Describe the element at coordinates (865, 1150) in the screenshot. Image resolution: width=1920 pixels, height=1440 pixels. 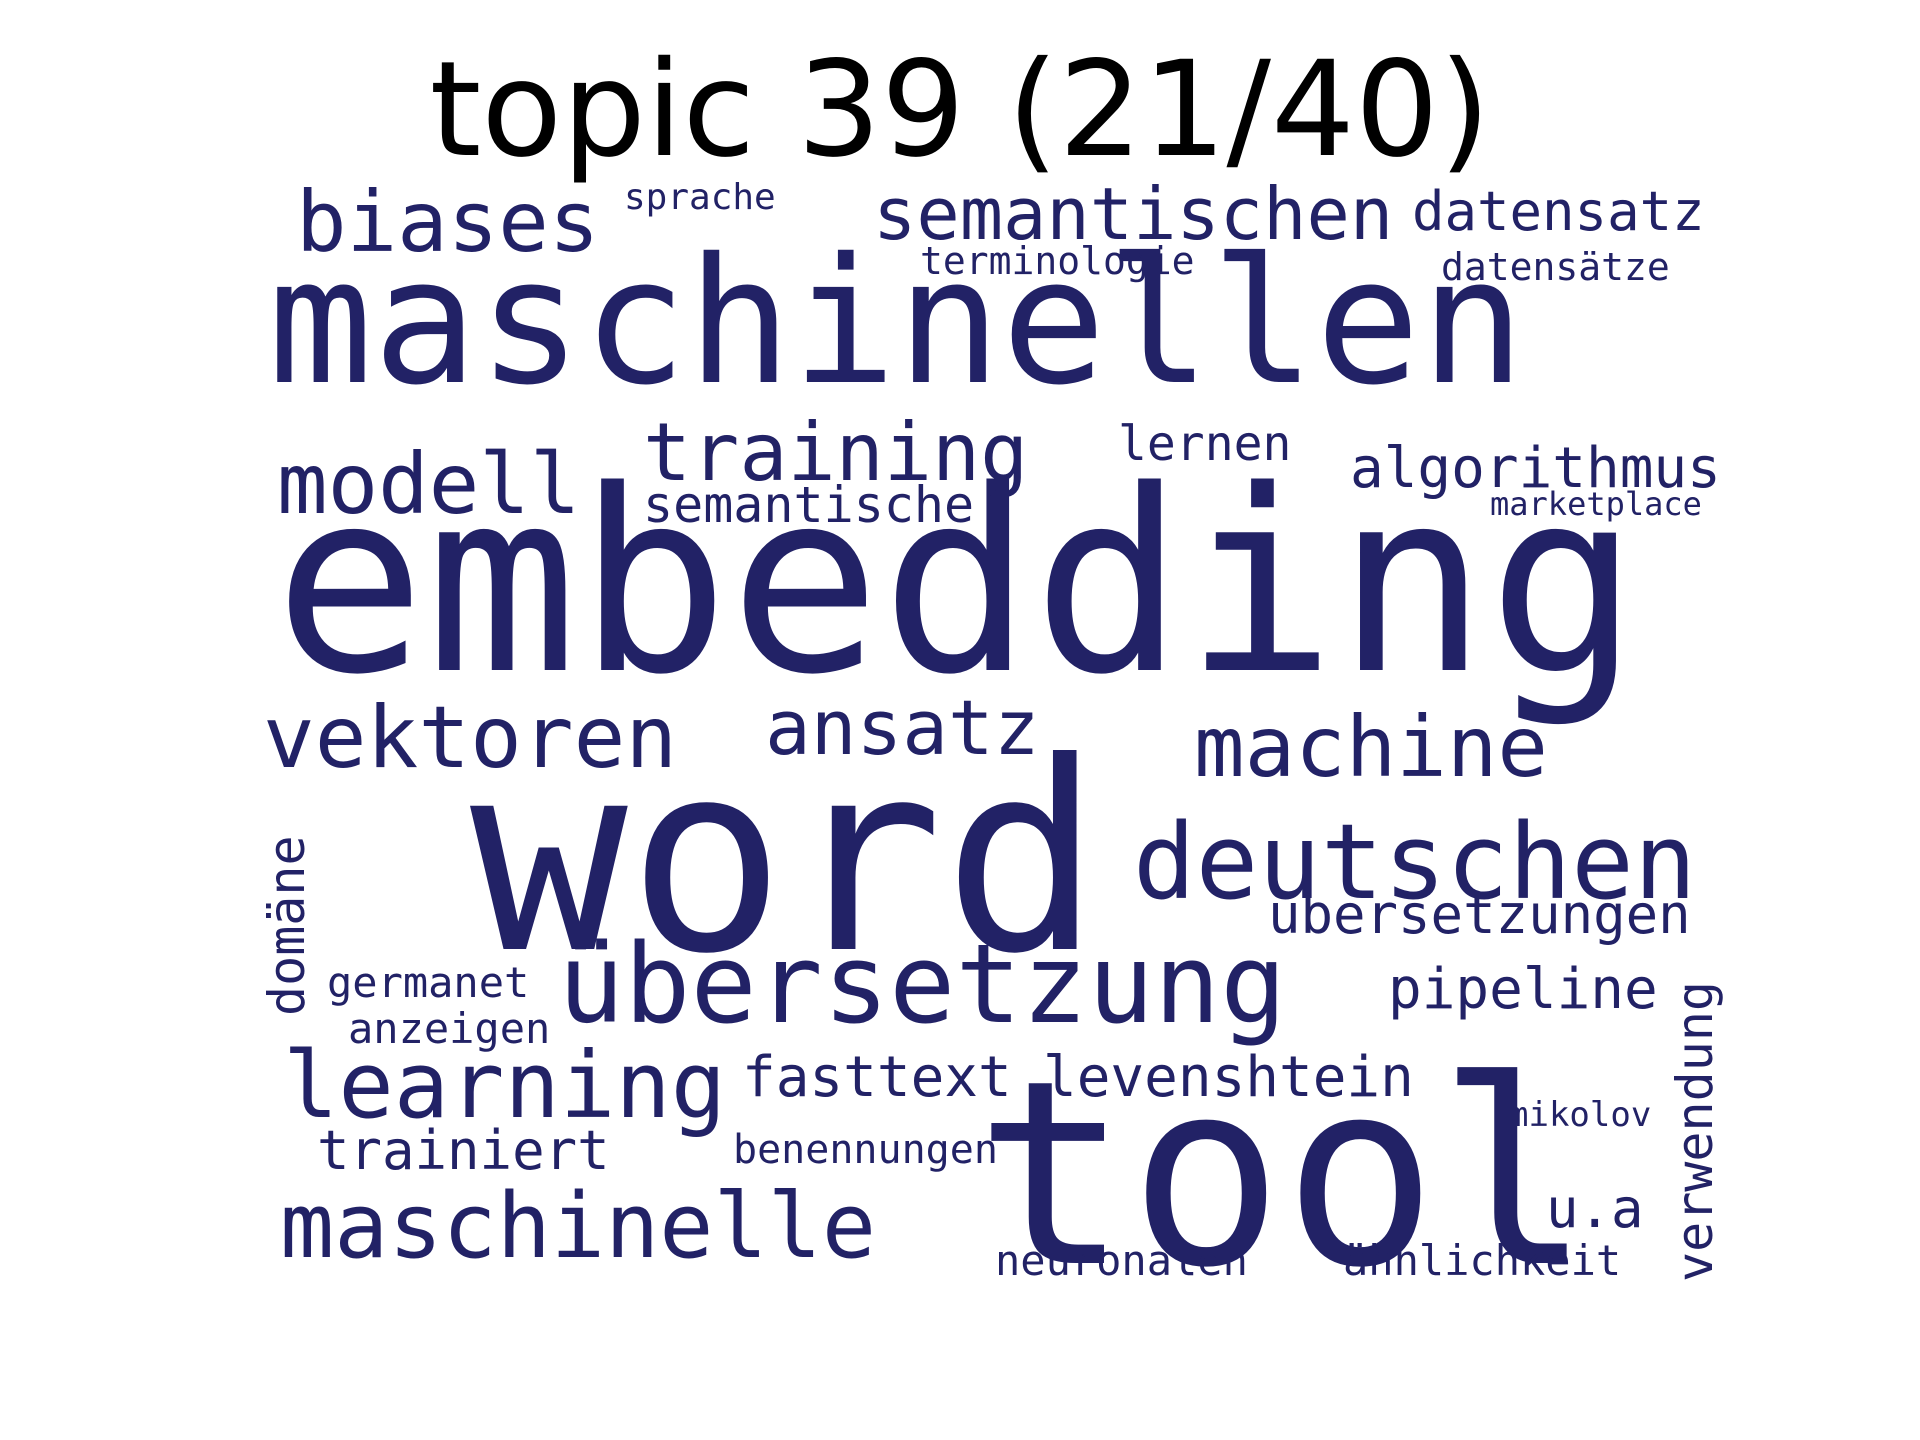
I see `word-benennungen: benennungen` at that location.